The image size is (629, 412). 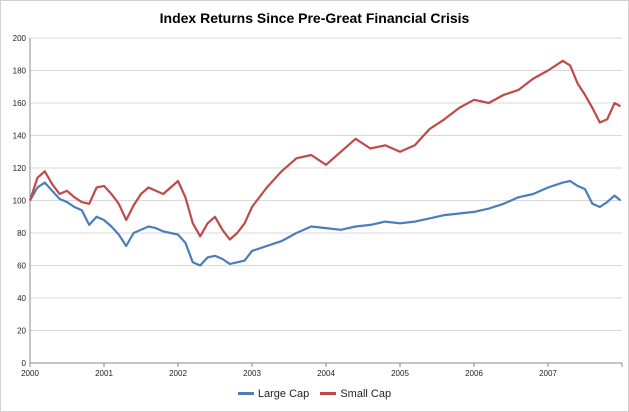 I want to click on legend-item-large-cap: Large Cap, so click(x=273, y=393).